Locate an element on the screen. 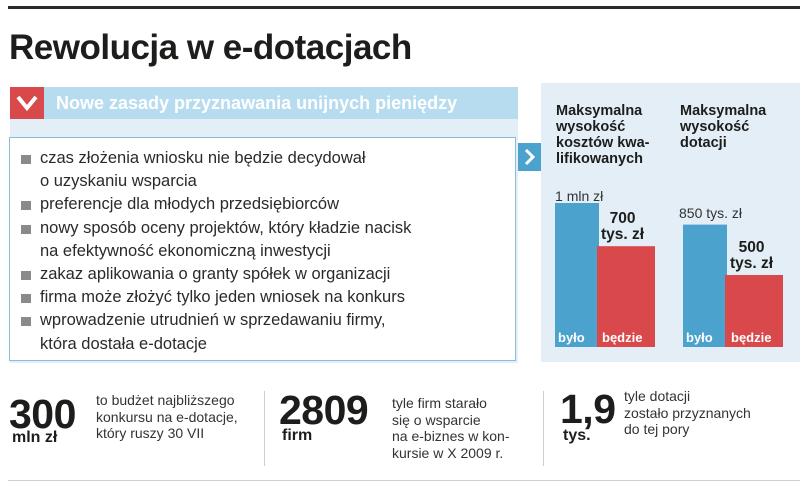  stat-unit: mln zł is located at coordinates (35, 437).